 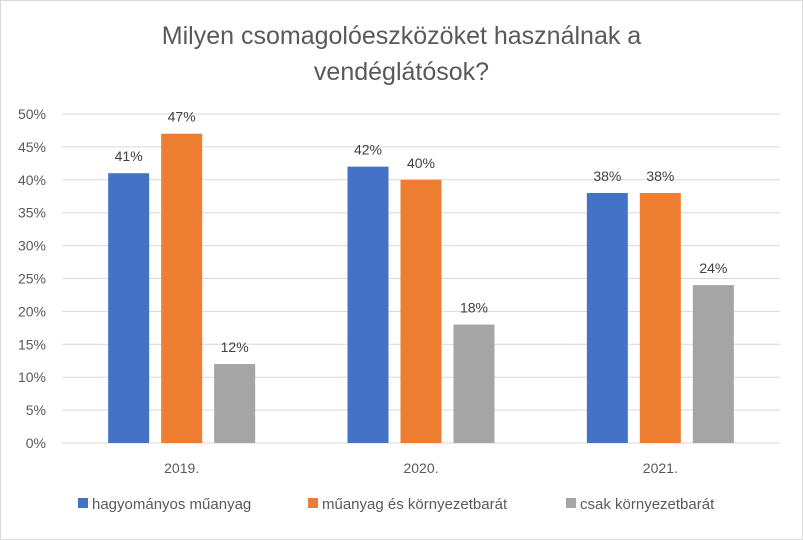 I want to click on y-tick-label: 45%, so click(x=32, y=147).